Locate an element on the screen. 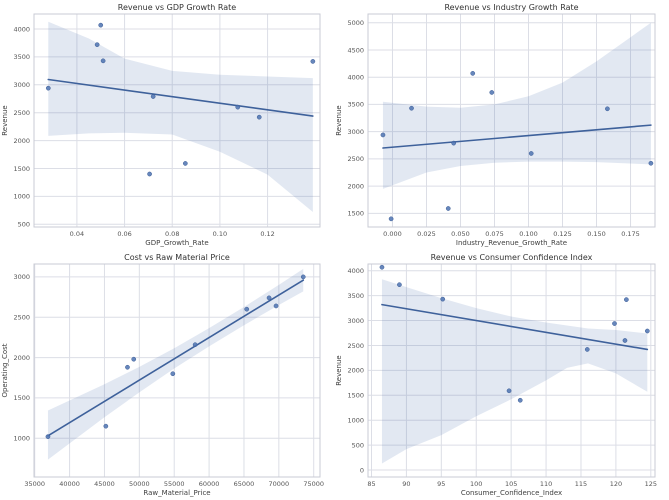 Image resolution: width=669 pixels, height=500 pixels. x-tick-label: 95 is located at coordinates (441, 484).